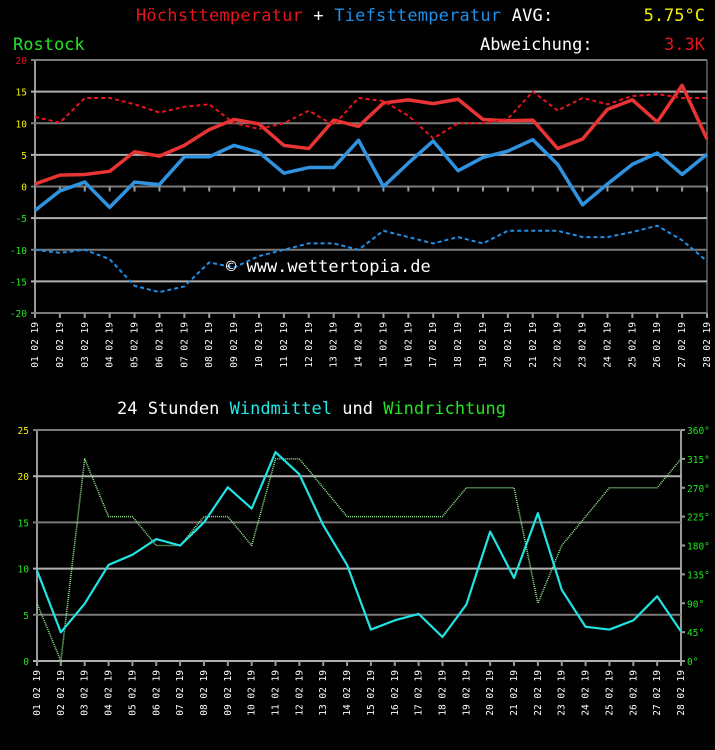 This screenshot has height=750, width=715. Describe the element at coordinates (357, 409) in the screenshot. I see `wind-title-and: und` at that location.